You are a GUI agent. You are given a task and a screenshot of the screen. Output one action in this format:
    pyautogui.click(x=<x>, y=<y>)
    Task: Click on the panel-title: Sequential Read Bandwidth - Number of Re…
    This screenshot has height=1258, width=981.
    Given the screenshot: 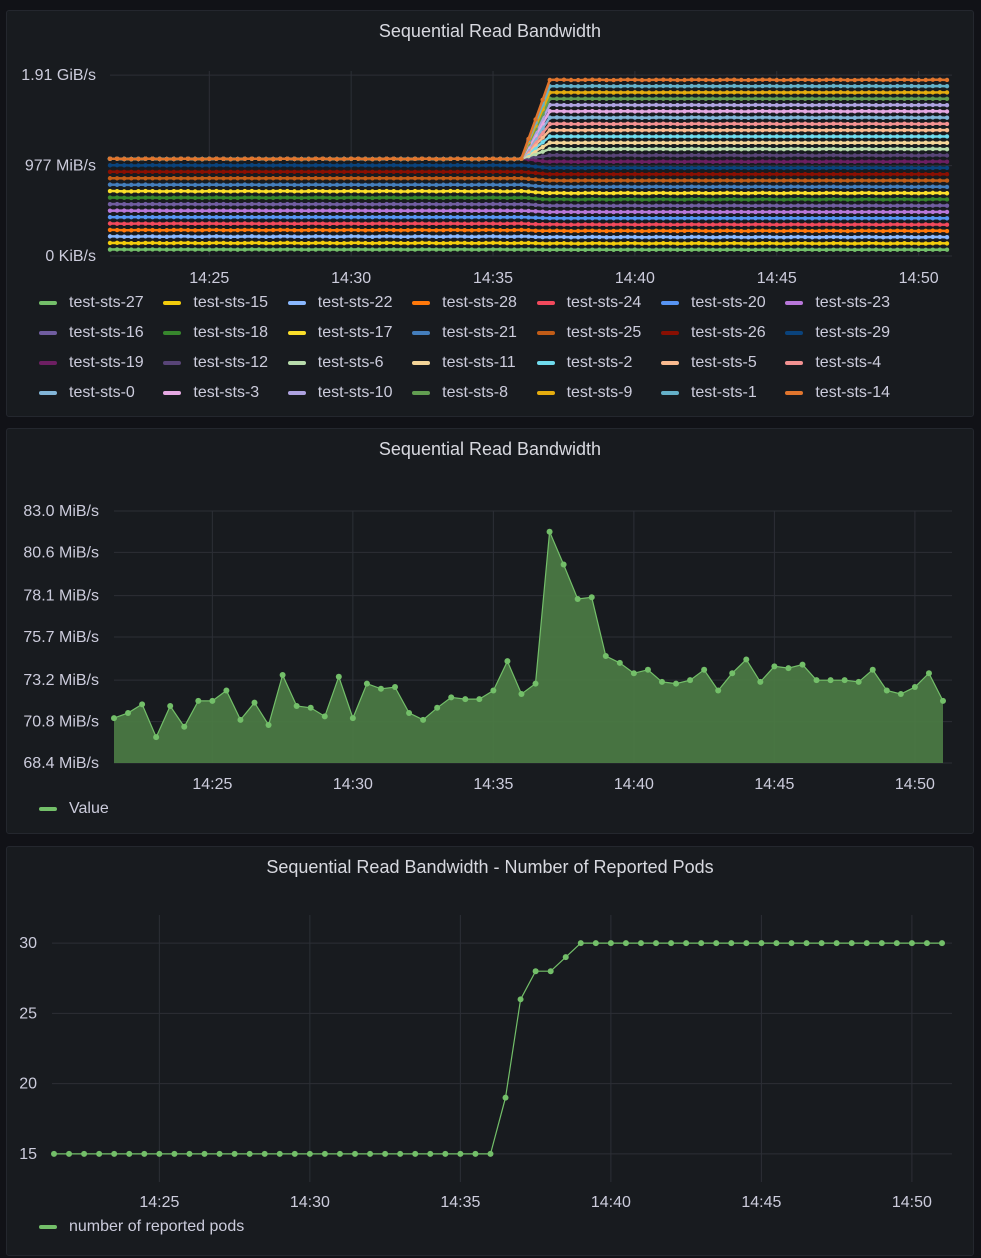 What is the action you would take?
    pyautogui.click(x=490, y=867)
    